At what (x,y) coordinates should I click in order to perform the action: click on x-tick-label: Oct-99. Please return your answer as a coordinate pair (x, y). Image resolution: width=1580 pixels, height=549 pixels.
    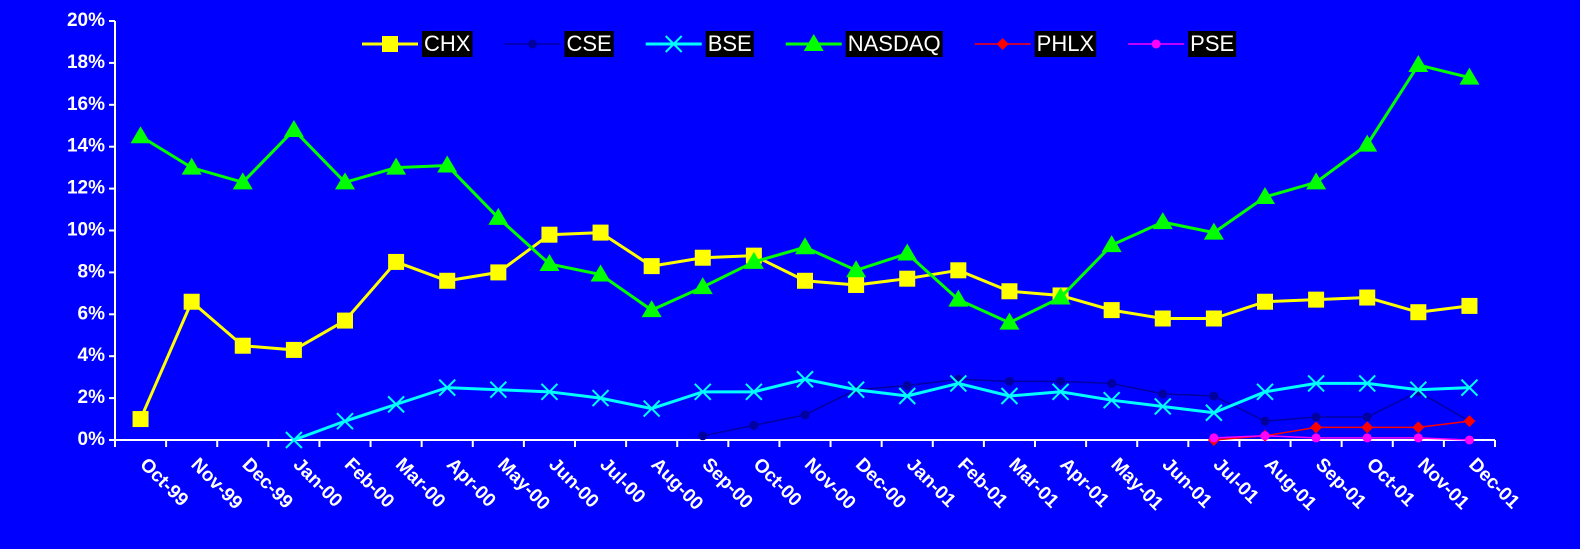
    Looking at the image, I should click on (163, 482).